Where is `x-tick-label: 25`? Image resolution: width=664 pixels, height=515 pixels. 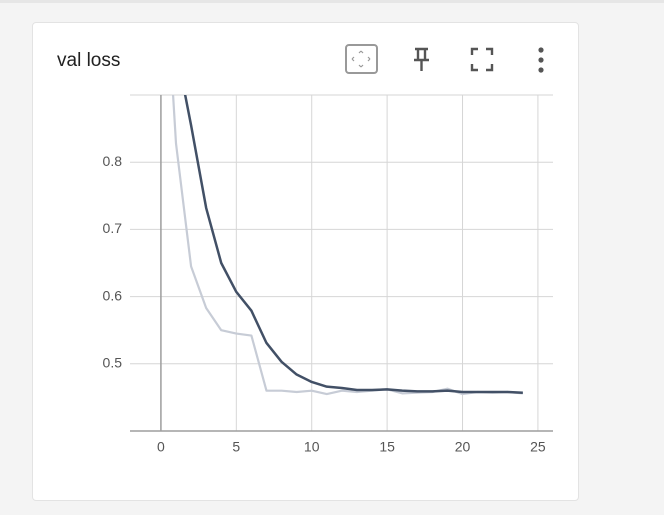 x-tick-label: 25 is located at coordinates (538, 447).